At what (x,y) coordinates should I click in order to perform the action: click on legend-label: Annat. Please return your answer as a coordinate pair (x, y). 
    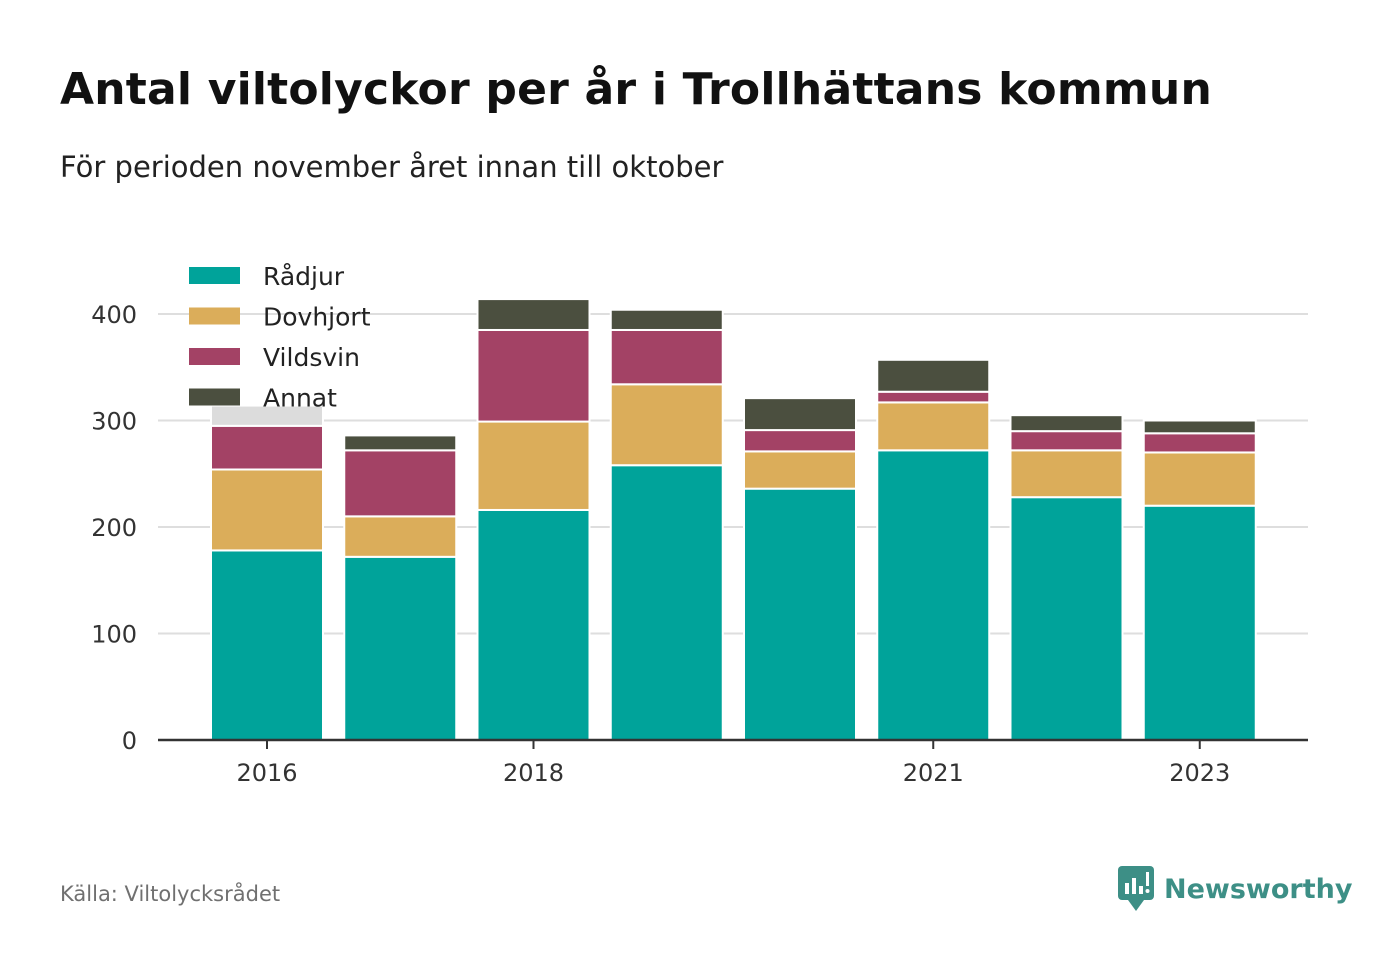
    Looking at the image, I should click on (300, 398).